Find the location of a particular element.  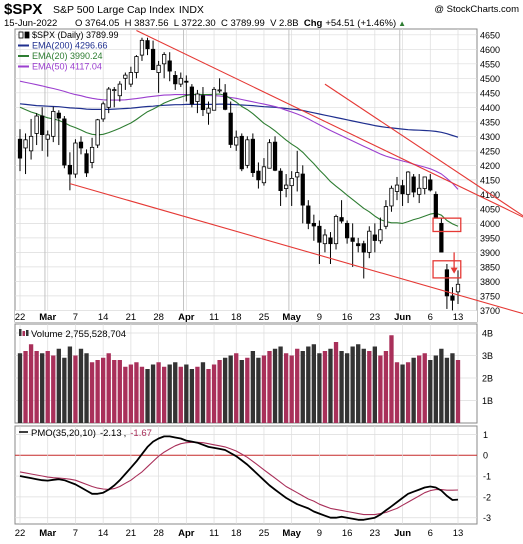

pmo-tick-label: -3 is located at coordinates (487, 518).